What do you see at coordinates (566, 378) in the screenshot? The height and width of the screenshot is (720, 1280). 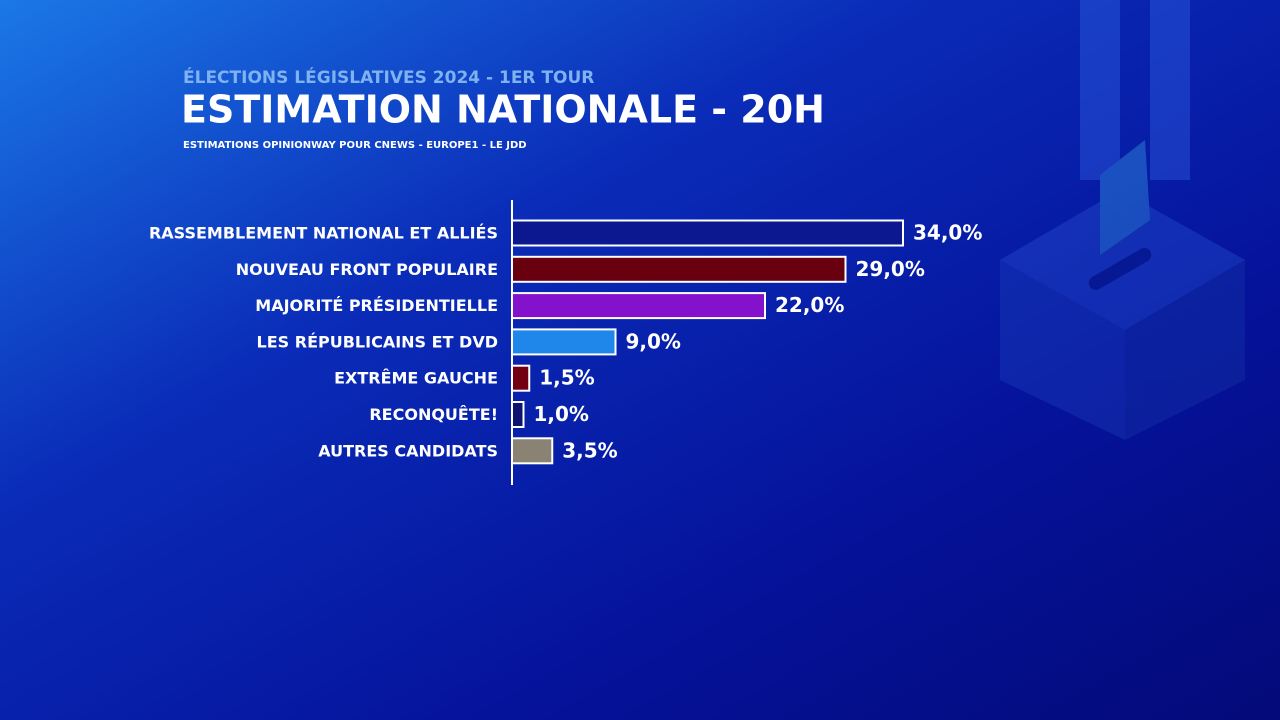 I see `value-label: 1,5%` at bounding box center [566, 378].